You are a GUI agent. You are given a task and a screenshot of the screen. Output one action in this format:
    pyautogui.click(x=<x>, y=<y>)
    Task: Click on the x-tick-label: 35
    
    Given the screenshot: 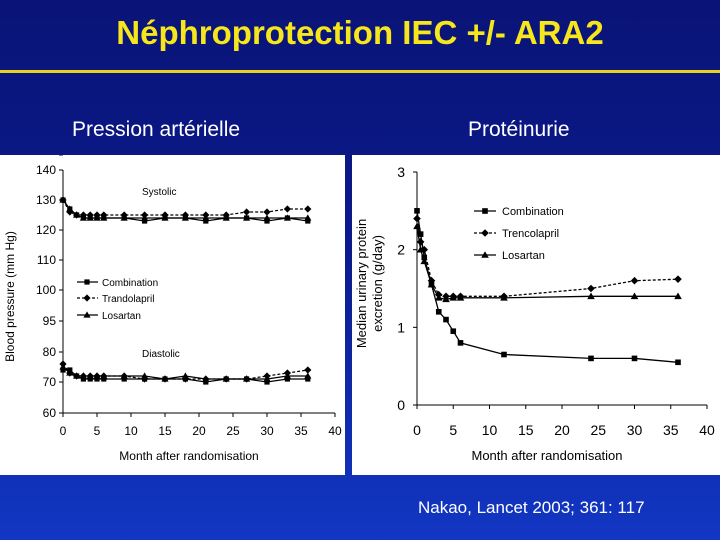 What is the action you would take?
    pyautogui.click(x=671, y=430)
    